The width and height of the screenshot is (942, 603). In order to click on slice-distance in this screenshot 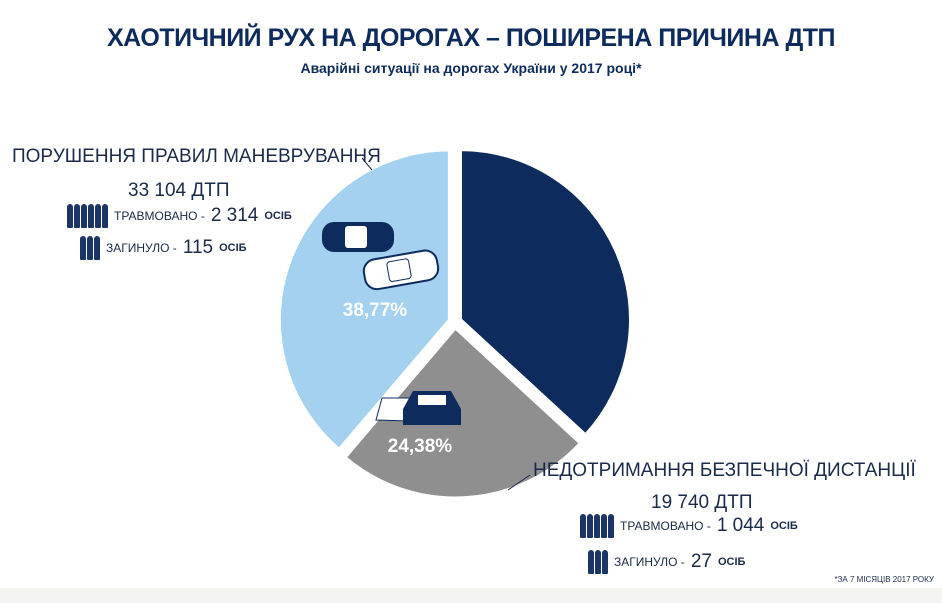, I will do `click(463, 412)`.